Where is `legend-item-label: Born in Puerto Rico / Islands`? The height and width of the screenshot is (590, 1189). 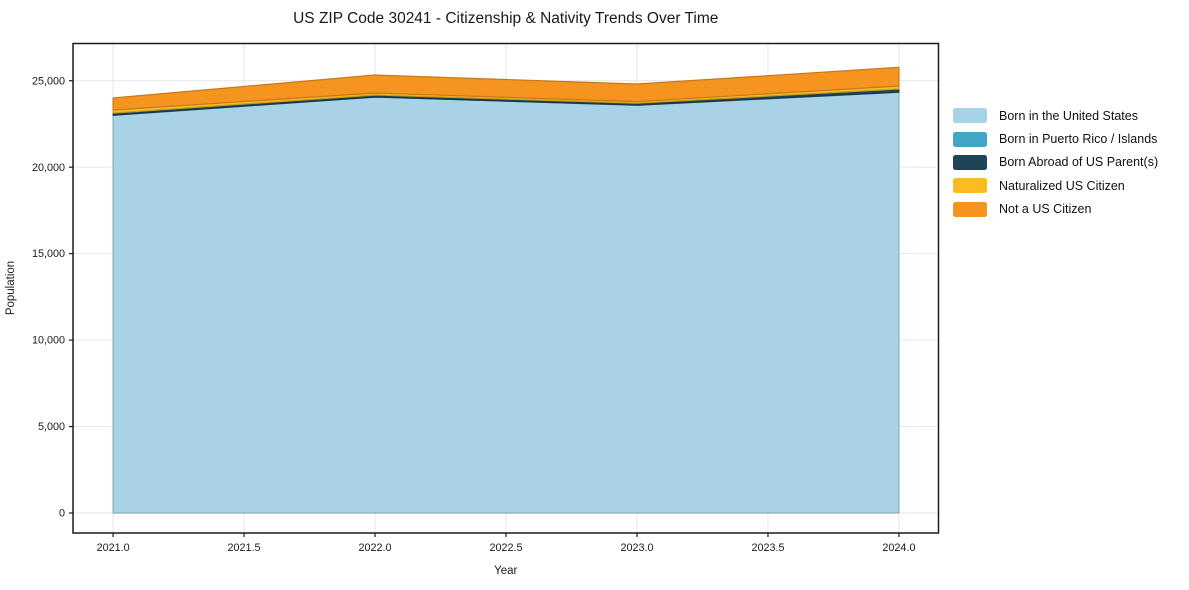
legend-item-label: Born in Puerto Rico / Islands is located at coordinates (1078, 139).